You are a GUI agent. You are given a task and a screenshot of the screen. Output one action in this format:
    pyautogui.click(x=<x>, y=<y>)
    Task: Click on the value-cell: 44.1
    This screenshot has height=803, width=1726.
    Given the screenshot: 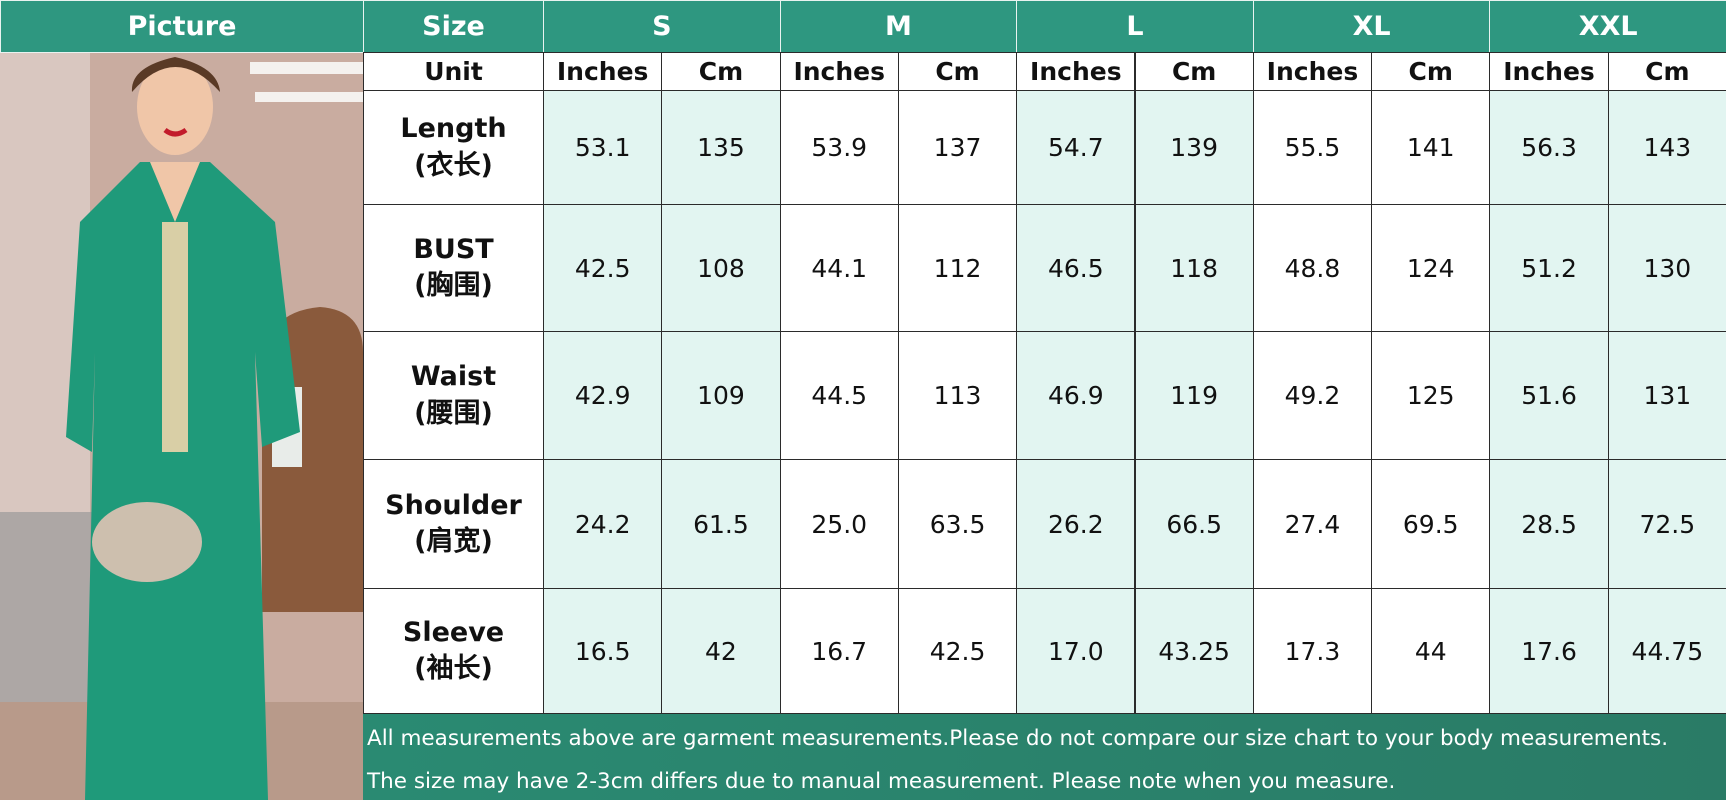 What is the action you would take?
    pyautogui.click(x=839, y=268)
    